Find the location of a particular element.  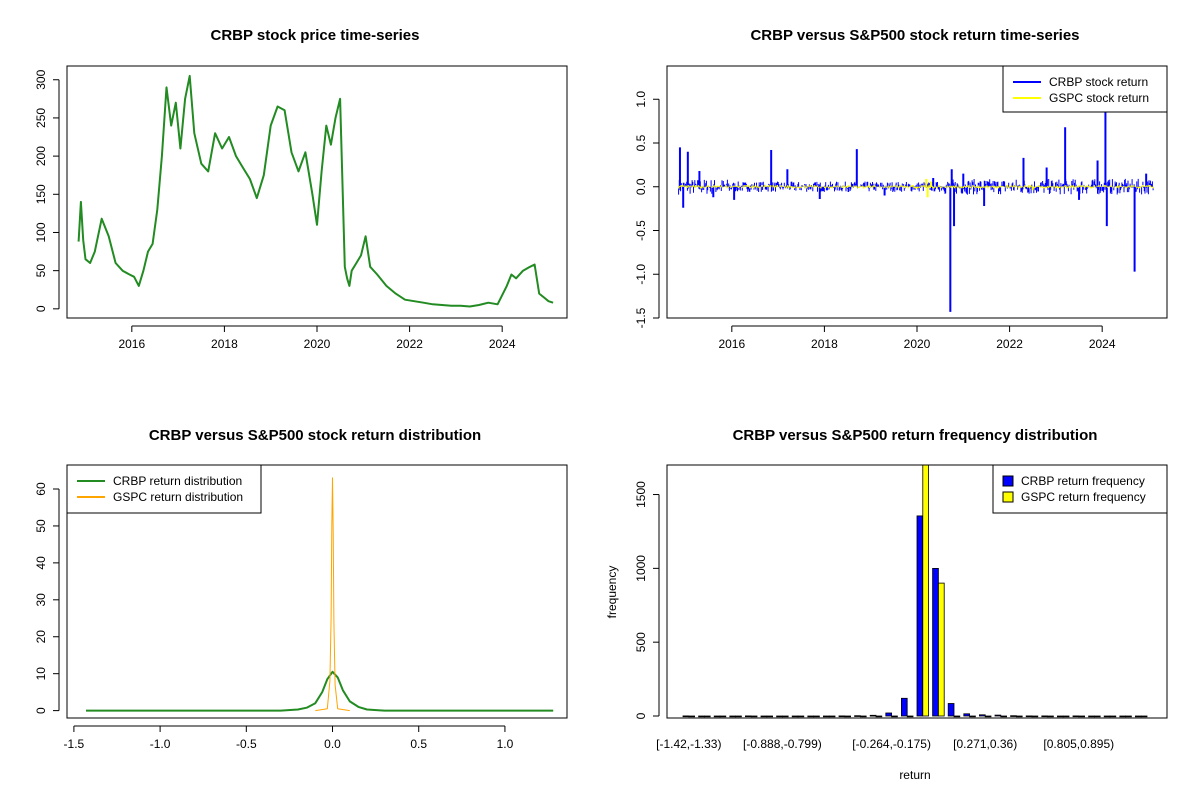

y-tick-label: 0.0 is located at coordinates (641, 186).